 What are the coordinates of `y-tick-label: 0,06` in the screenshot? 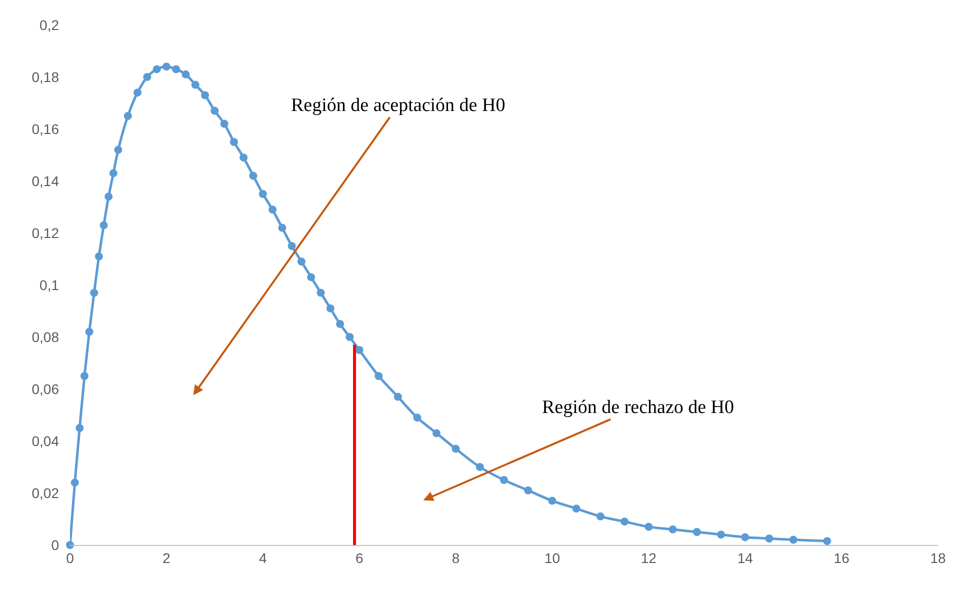 It's located at (46, 388).